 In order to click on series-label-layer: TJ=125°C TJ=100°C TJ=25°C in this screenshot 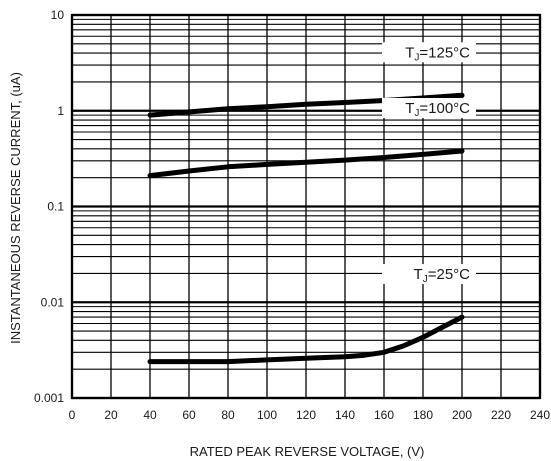, I will do `click(429, 163)`.